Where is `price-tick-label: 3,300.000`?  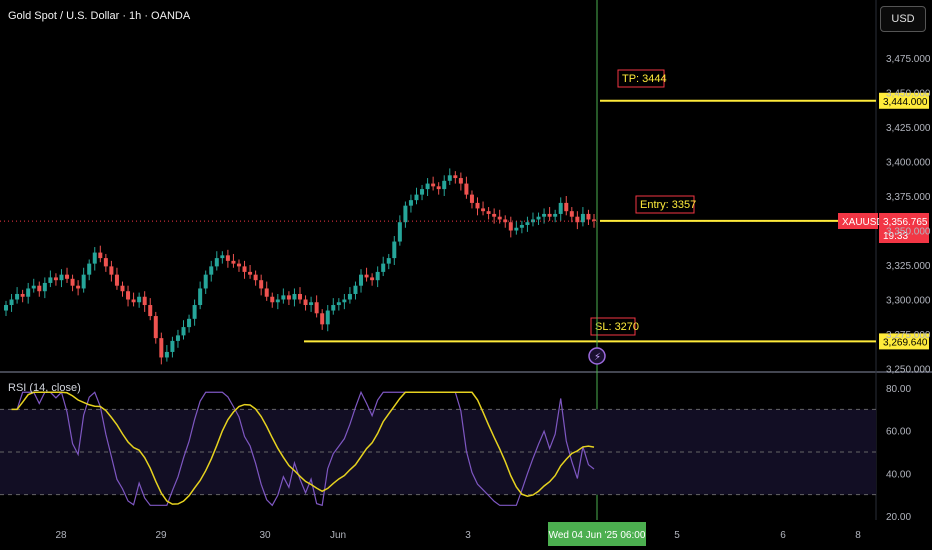
price-tick-label: 3,300.000 is located at coordinates (908, 301).